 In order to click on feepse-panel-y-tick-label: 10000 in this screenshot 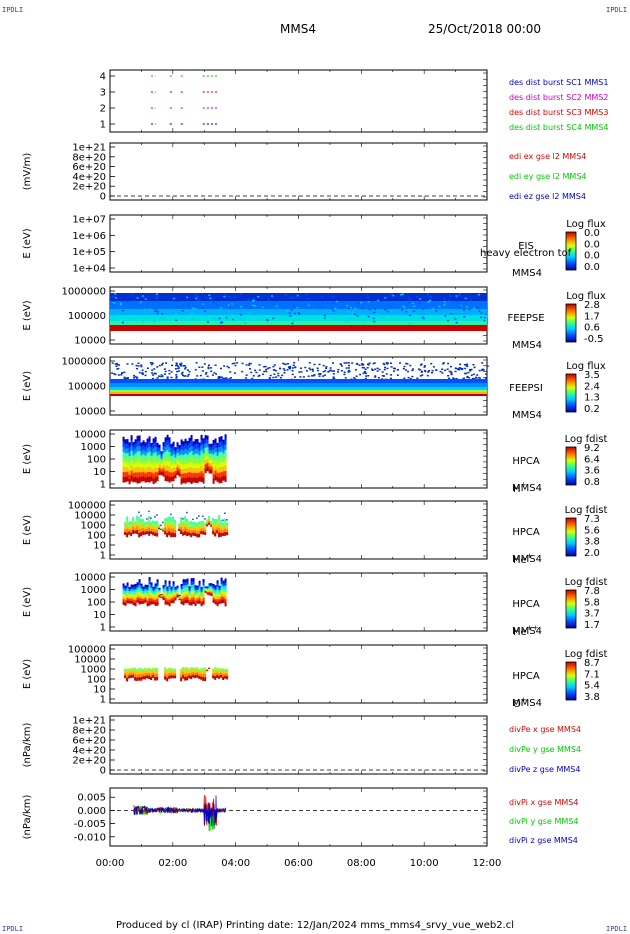, I will do `click(90, 341)`.